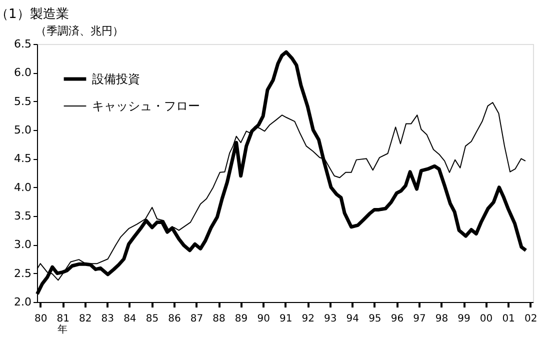 The width and height of the screenshot is (546, 338). I want to click on x-tick-label: 84, so click(130, 319).